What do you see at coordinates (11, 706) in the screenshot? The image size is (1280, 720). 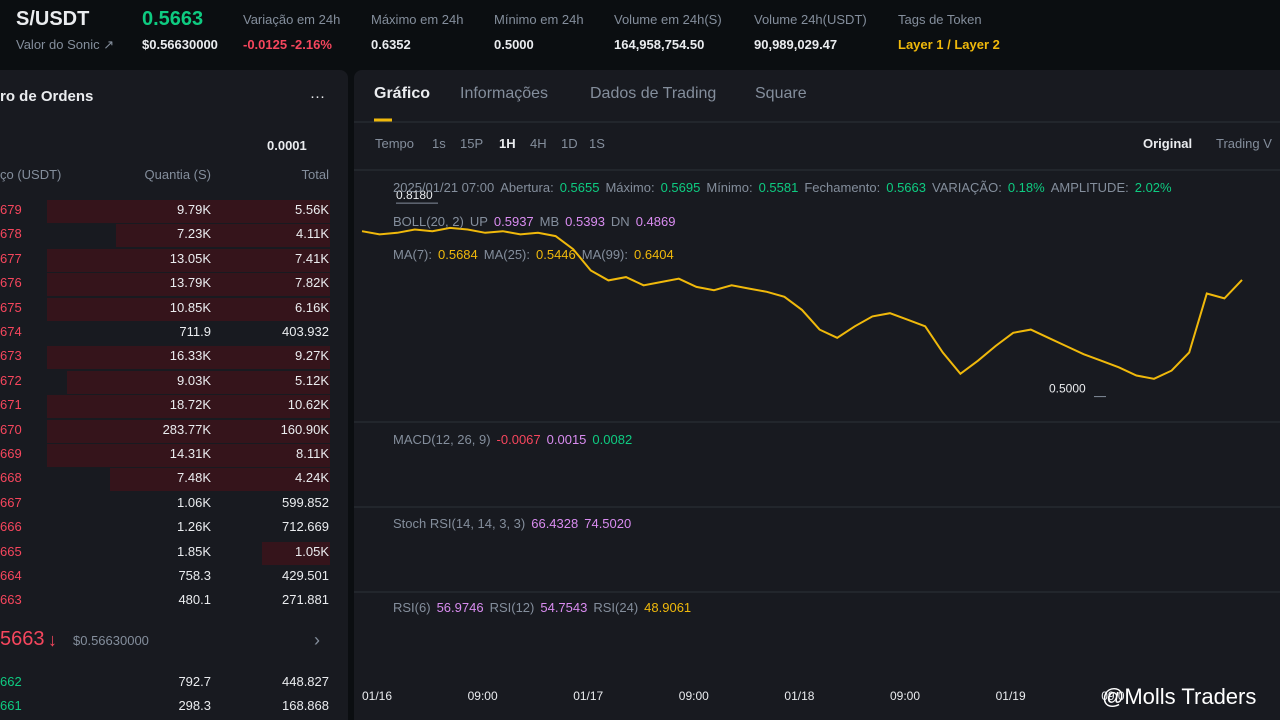 I see `bid-cell: 661` at bounding box center [11, 706].